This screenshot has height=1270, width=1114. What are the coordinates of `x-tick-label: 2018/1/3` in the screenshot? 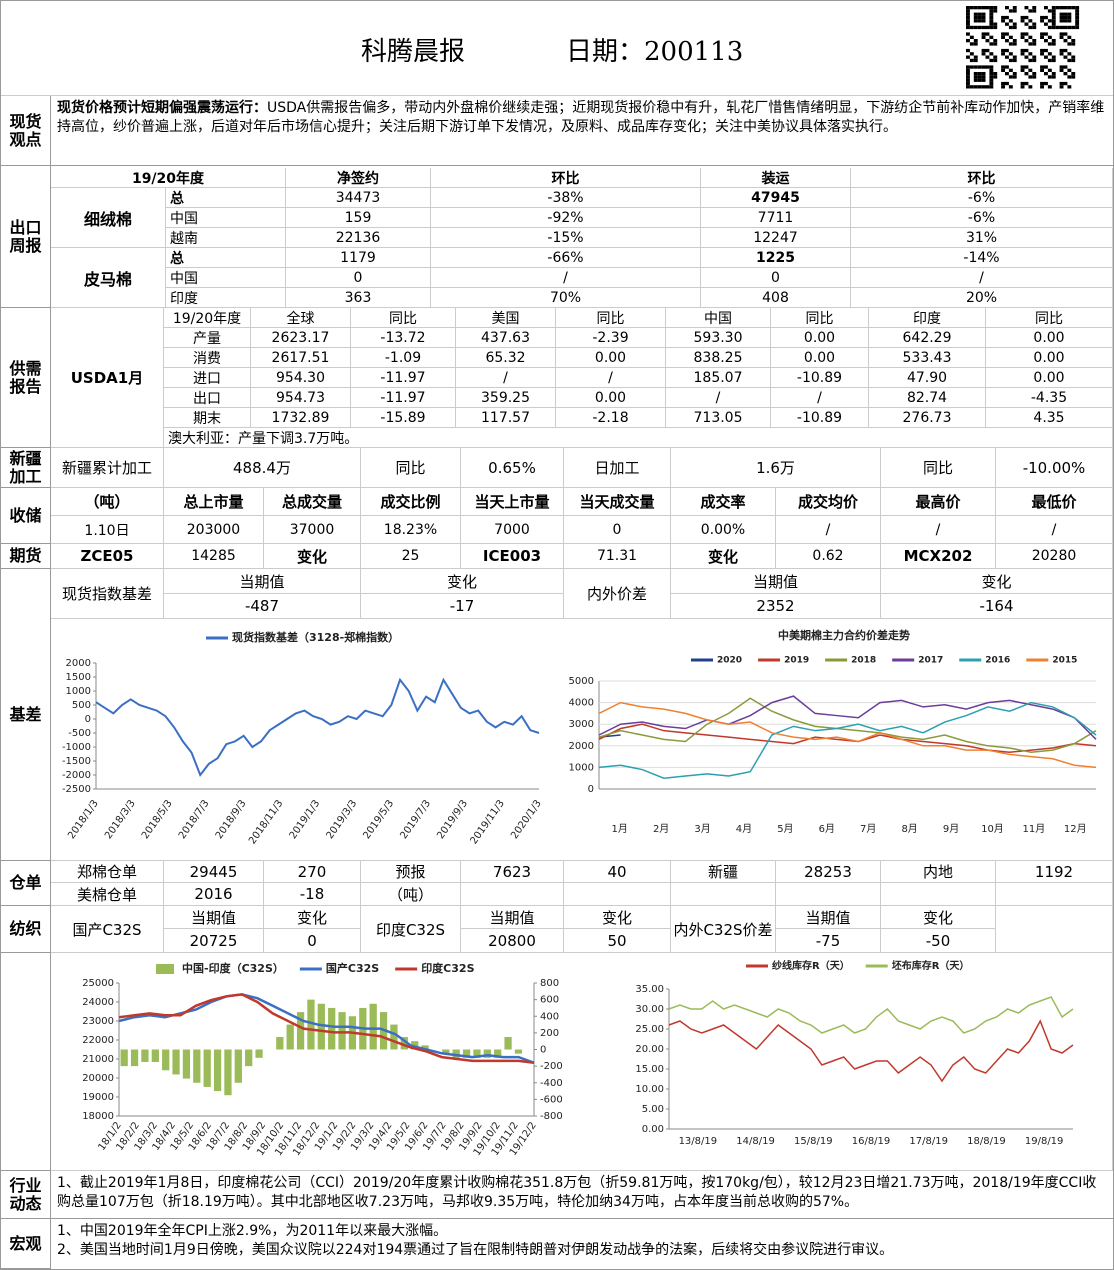 It's located at (83, 819).